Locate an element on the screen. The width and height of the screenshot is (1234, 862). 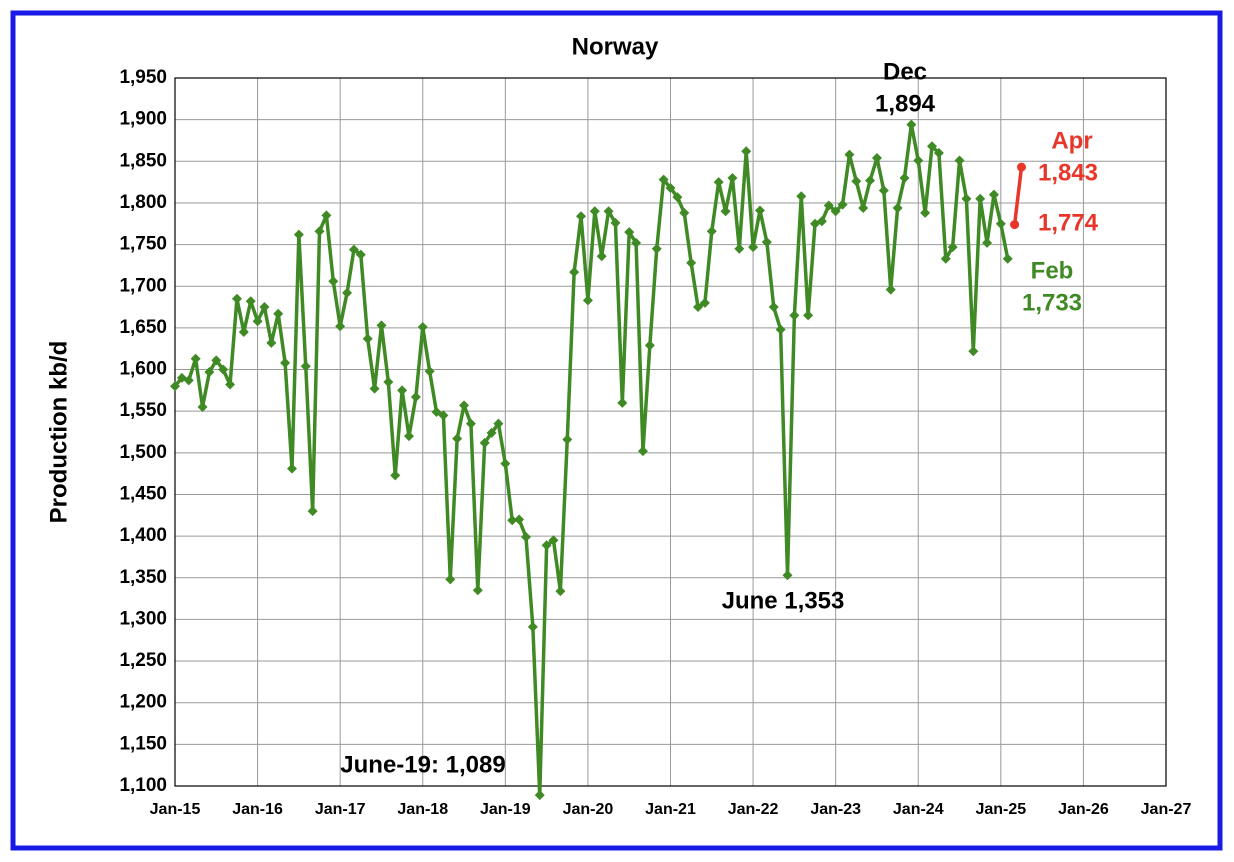
x-tick-label: Jan-27 is located at coordinates (1166, 809).